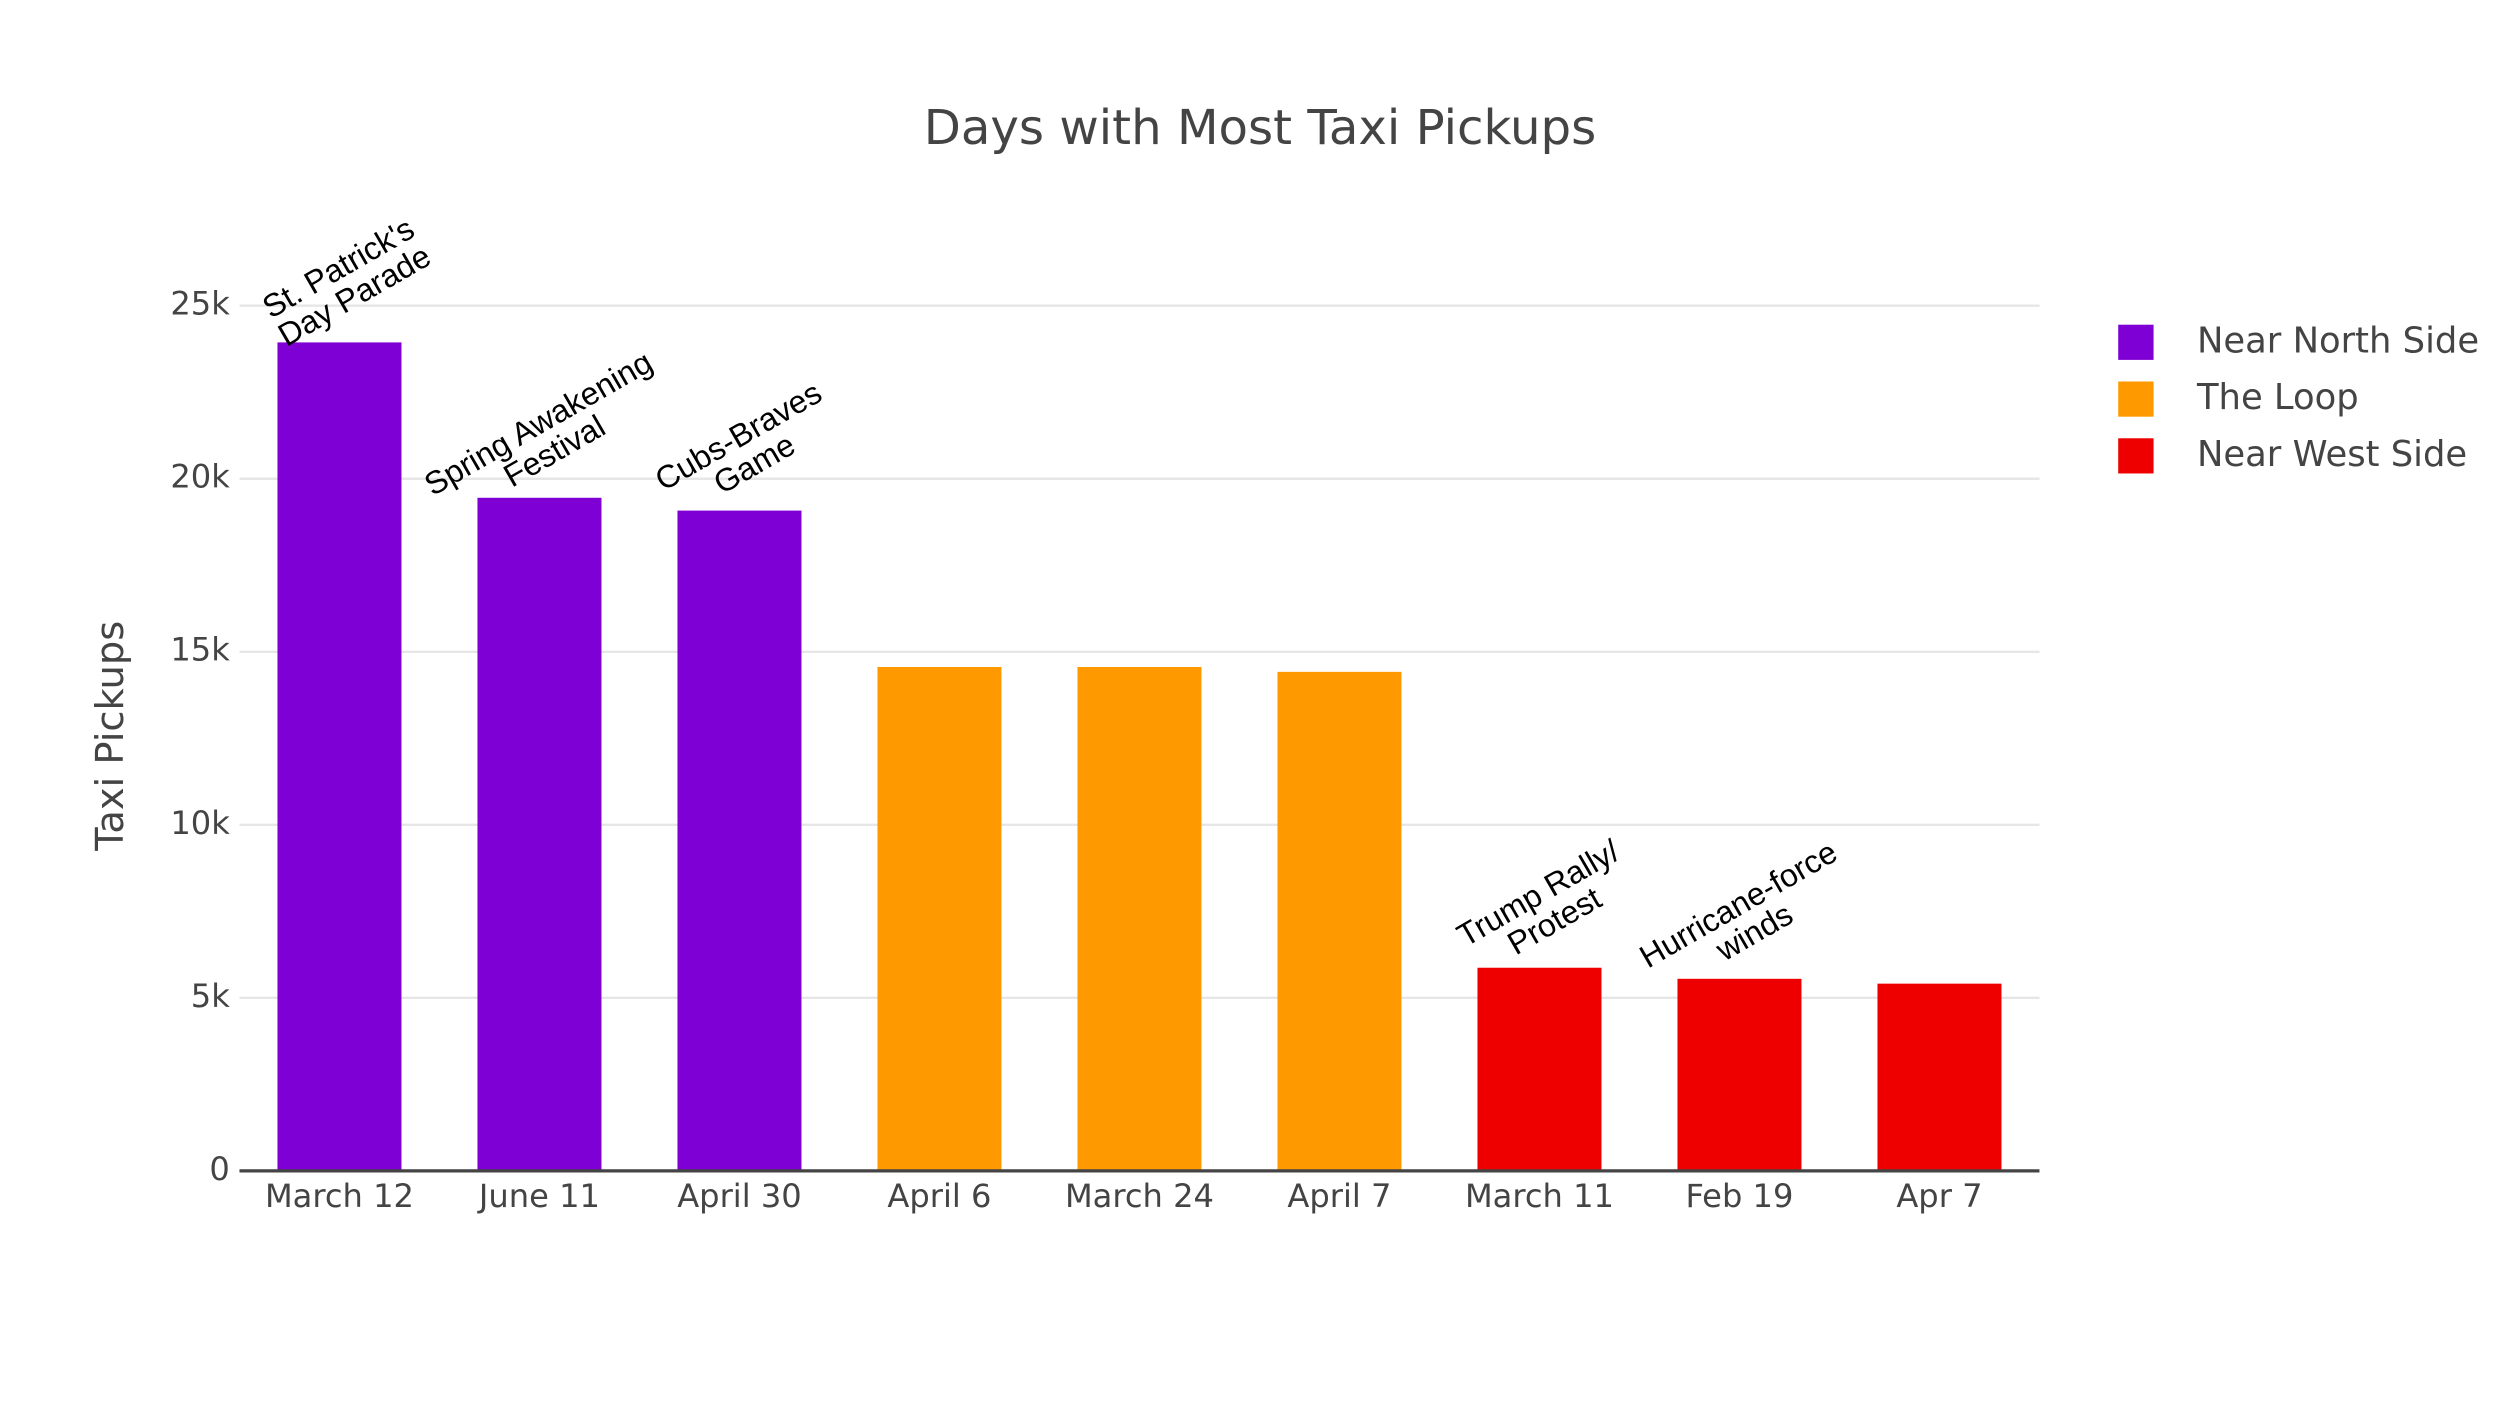  What do you see at coordinates (200, 304) in the screenshot?
I see `y-tick-label: 25k` at bounding box center [200, 304].